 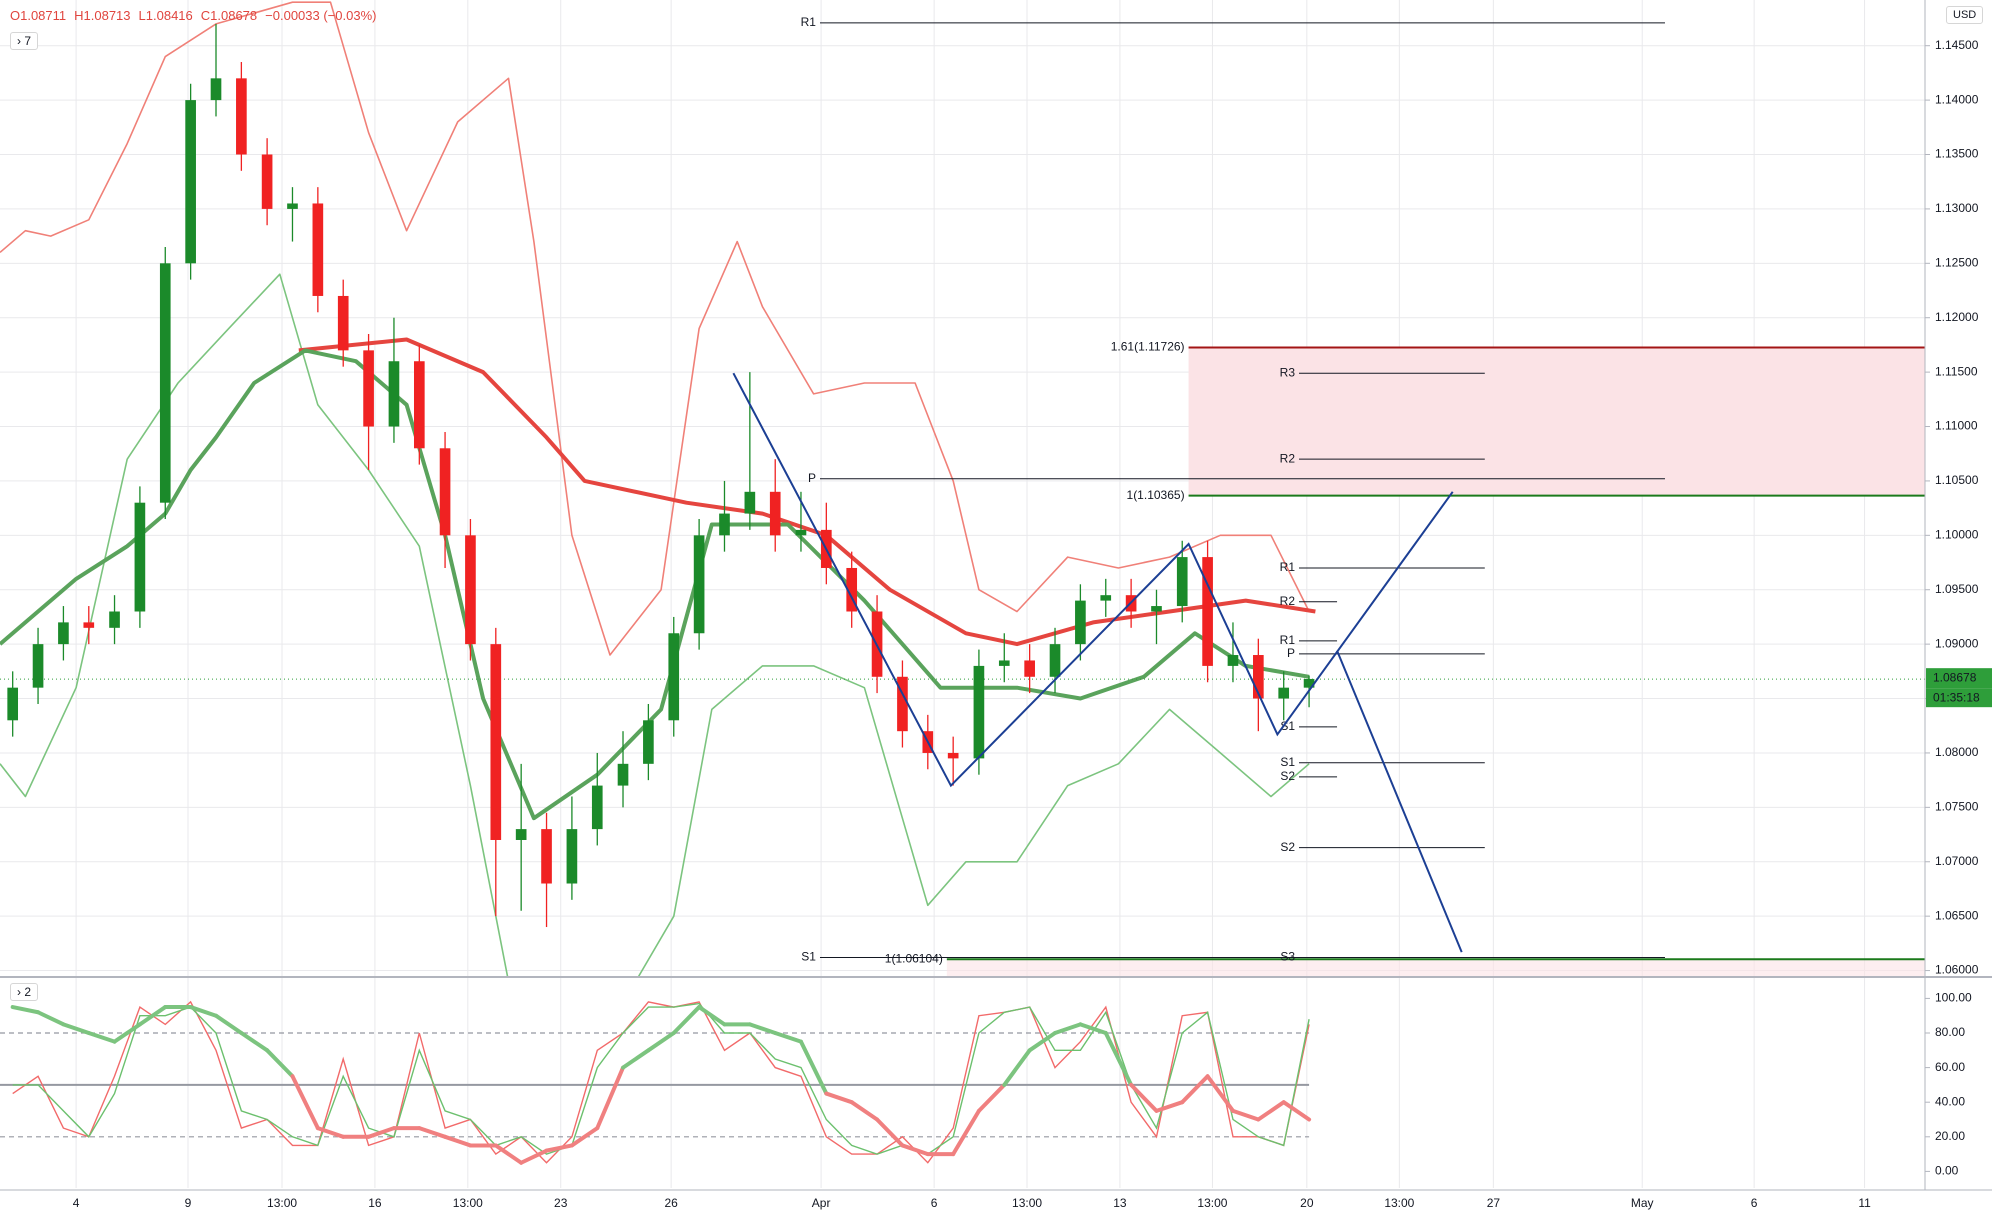 I want to click on y-tick-label: 0.00, so click(x=1947, y=1171).